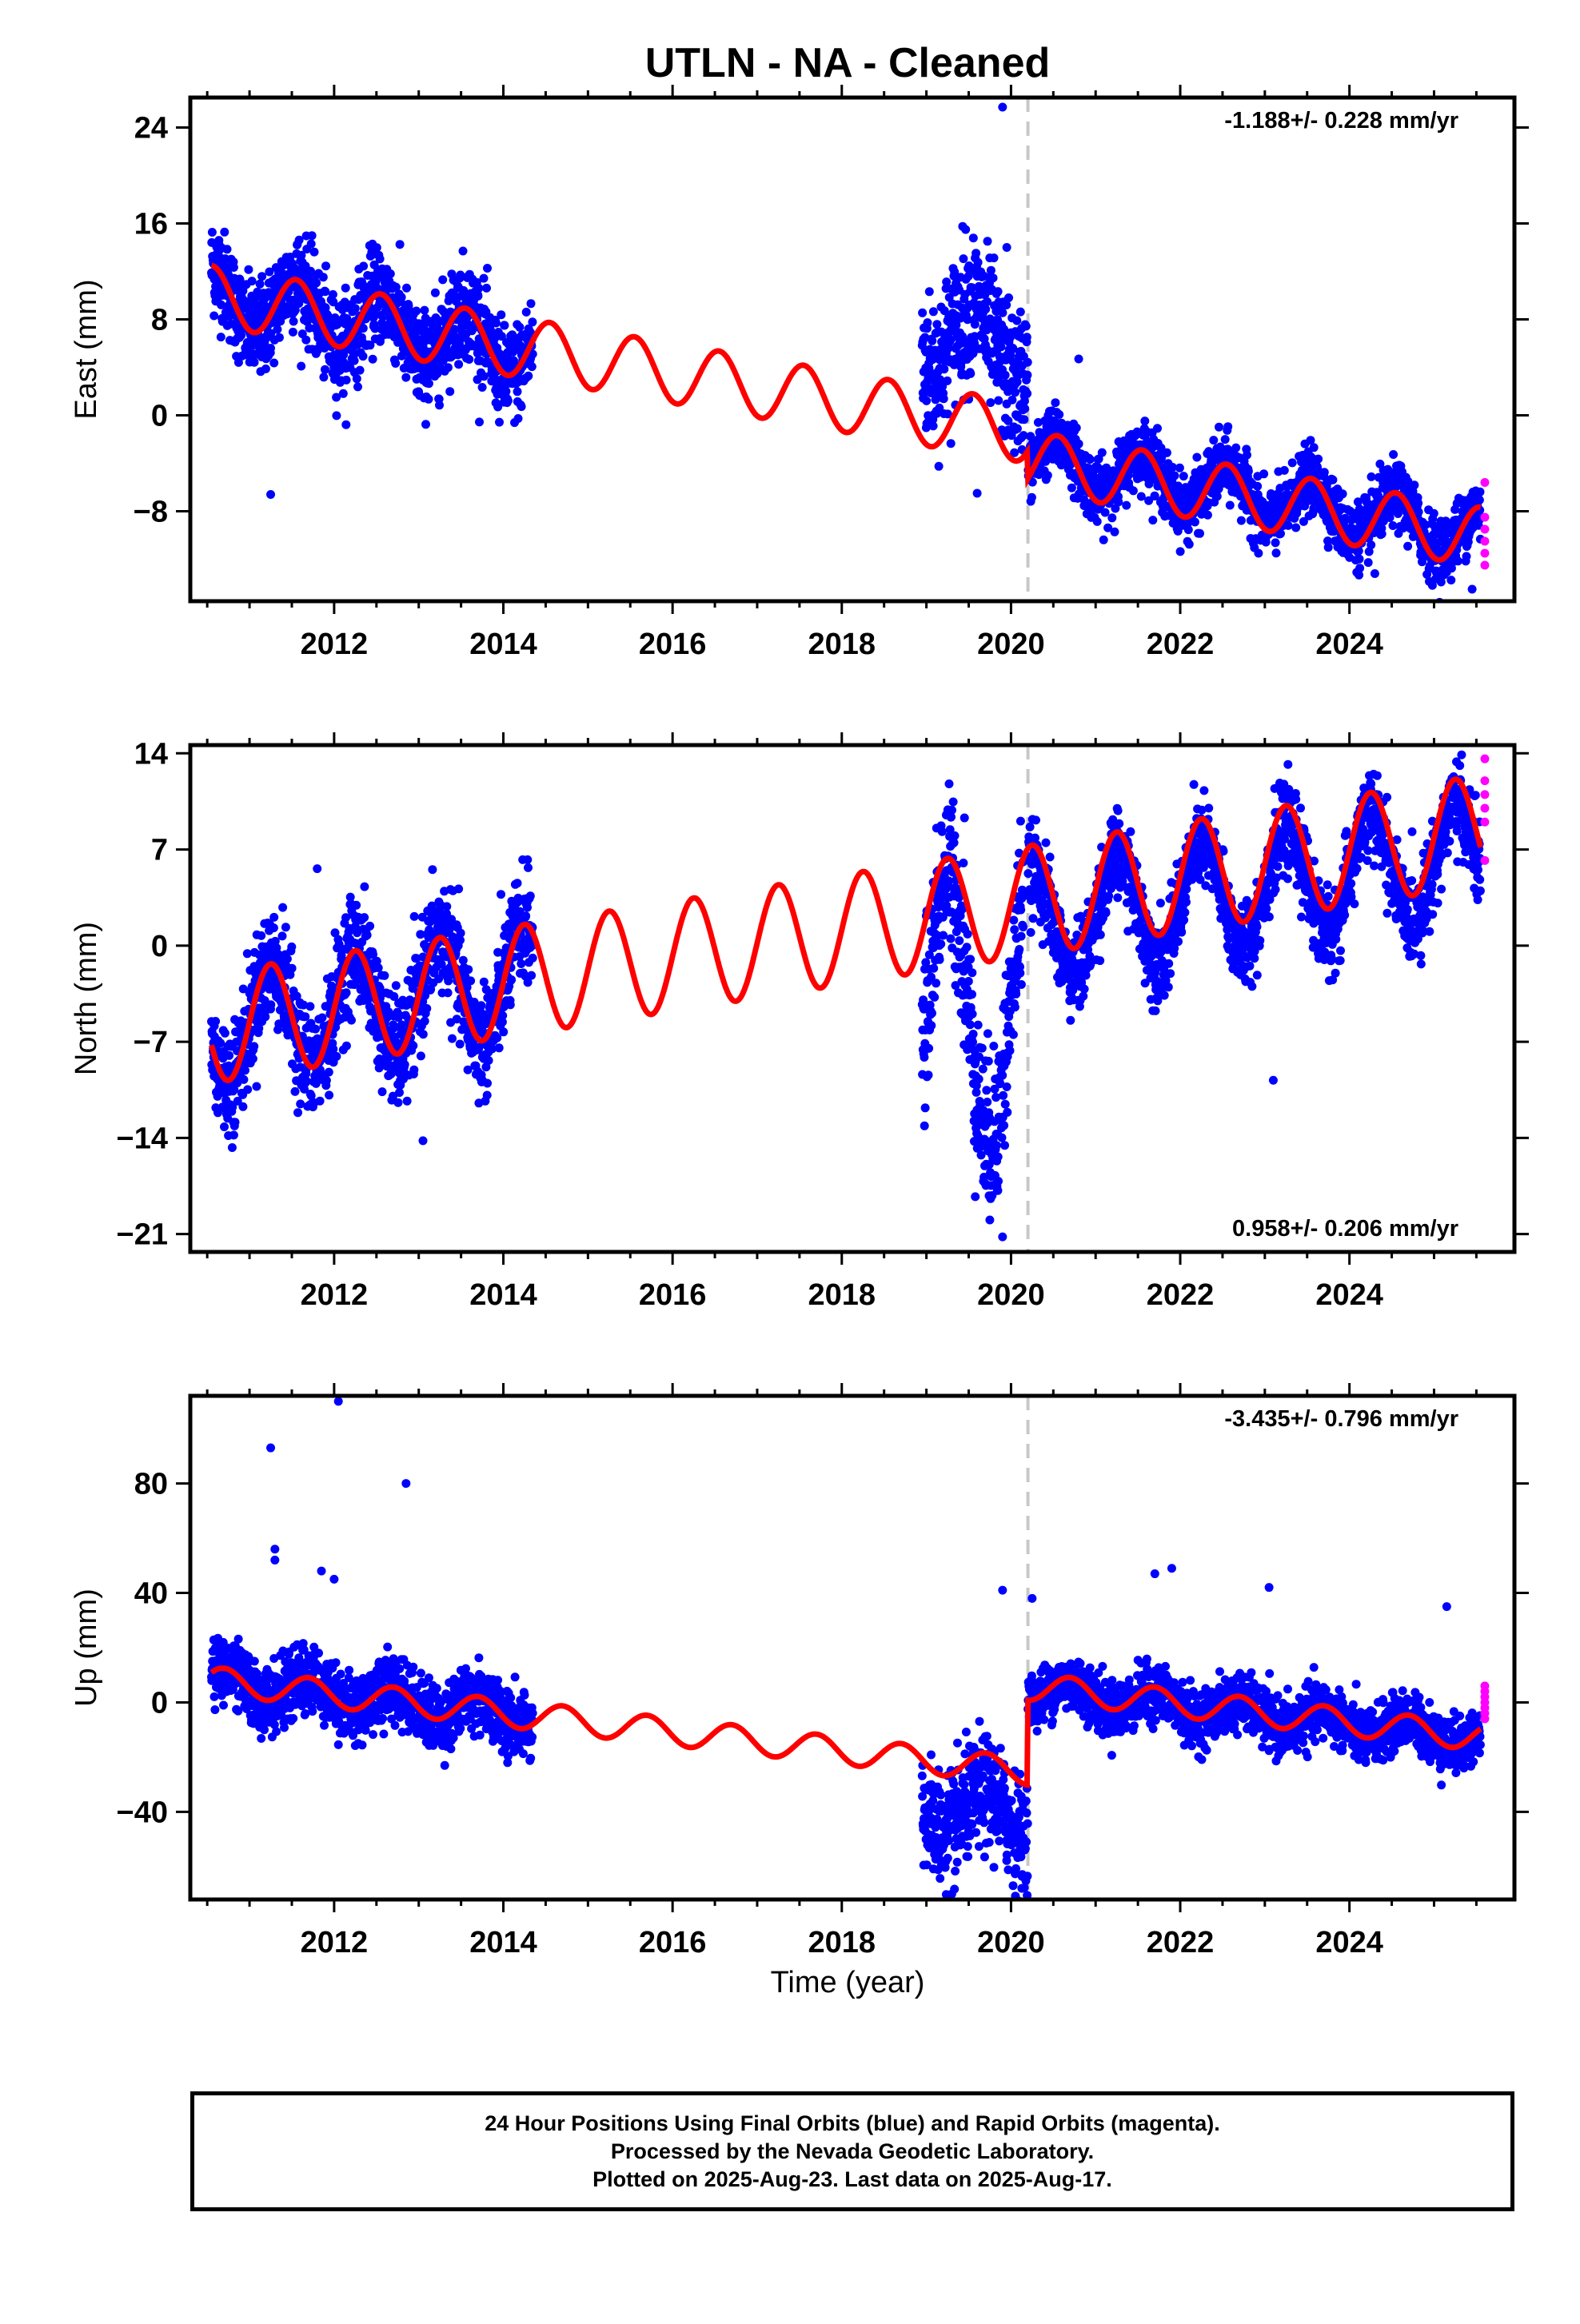 This screenshot has height=2324, width=1580. I want to click on x-tick-label: 2024, so click(1349, 644).